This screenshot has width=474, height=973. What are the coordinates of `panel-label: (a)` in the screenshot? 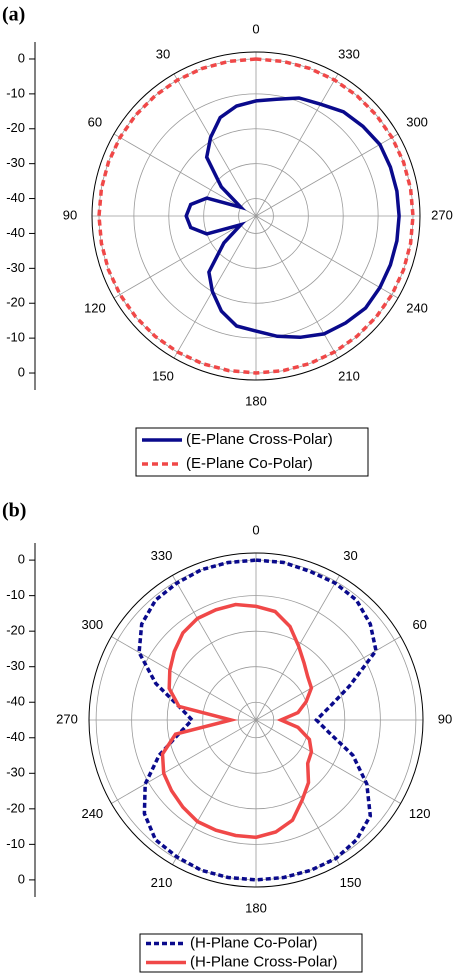 It's located at (13, 15).